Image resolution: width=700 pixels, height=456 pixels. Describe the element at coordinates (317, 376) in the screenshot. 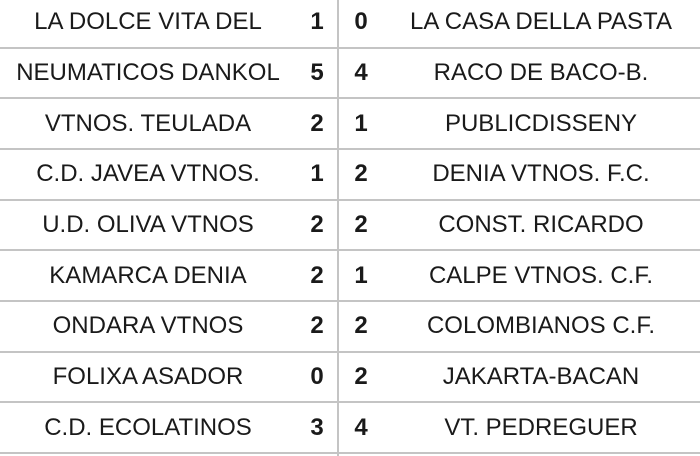

I see `home-score: 0` at that location.